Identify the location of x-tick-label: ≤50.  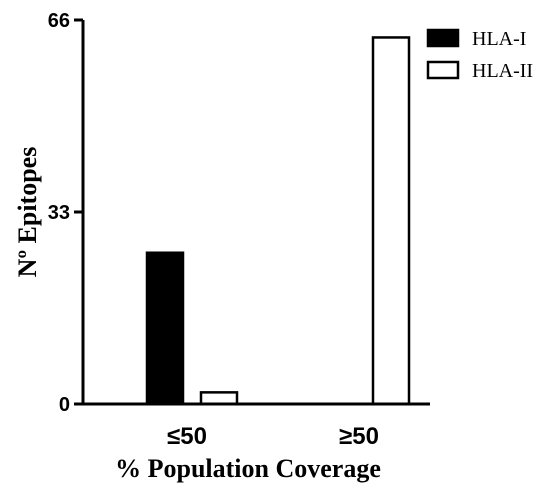
(187, 436).